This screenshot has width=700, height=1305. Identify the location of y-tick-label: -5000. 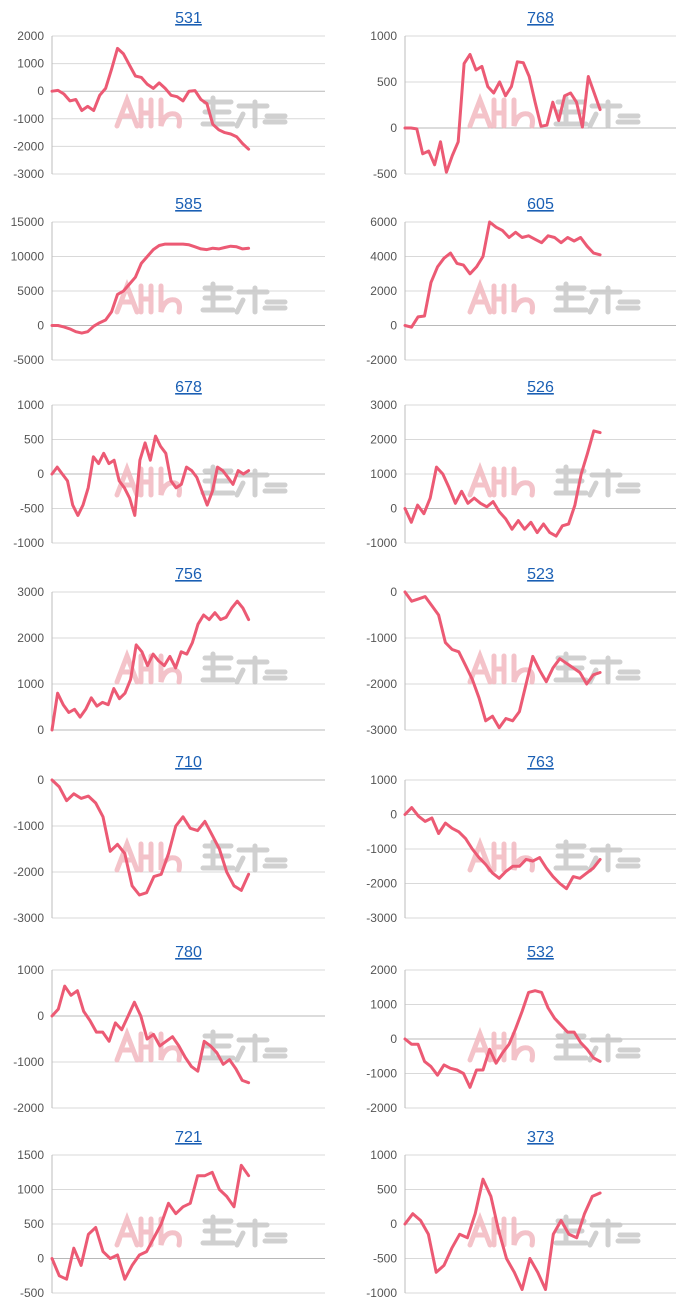
(28, 360).